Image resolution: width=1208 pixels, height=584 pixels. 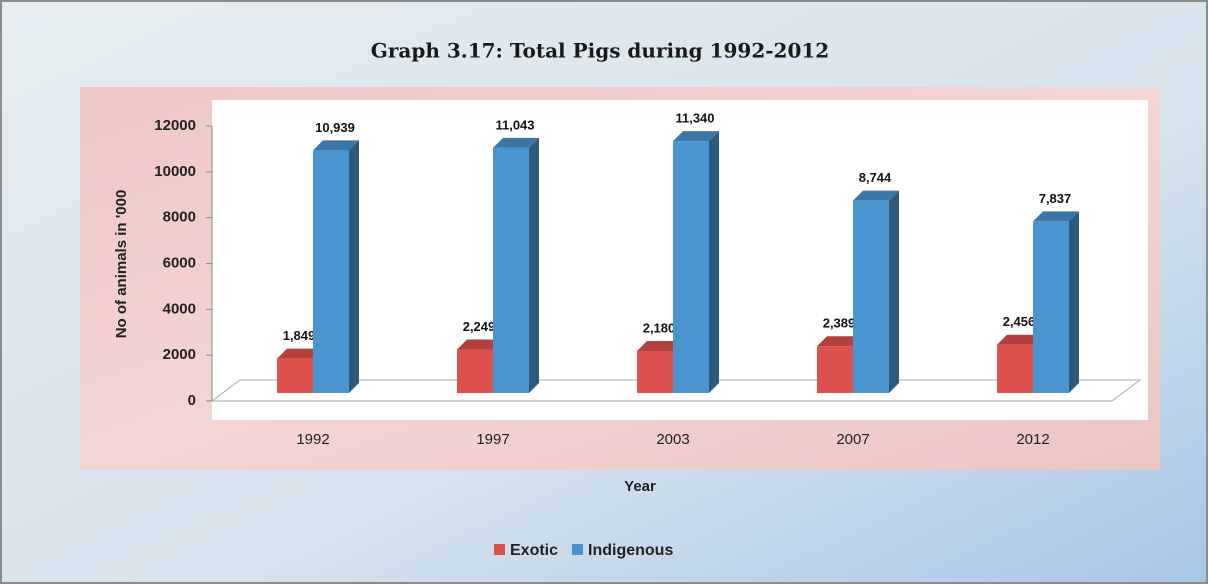 What do you see at coordinates (852, 439) in the screenshot?
I see `x-tick-label: 2007` at bounding box center [852, 439].